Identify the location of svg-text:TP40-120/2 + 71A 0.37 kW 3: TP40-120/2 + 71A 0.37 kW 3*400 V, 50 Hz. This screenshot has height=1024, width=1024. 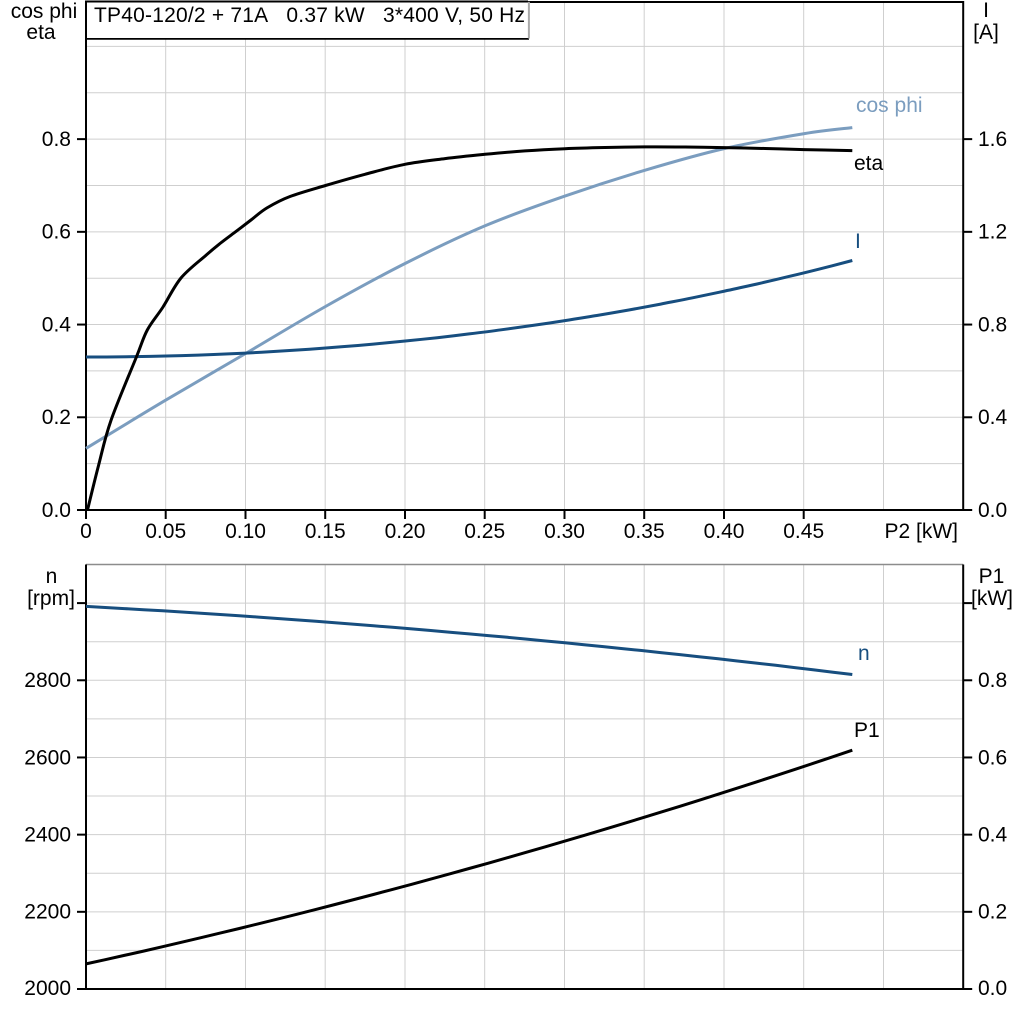
(309, 15).